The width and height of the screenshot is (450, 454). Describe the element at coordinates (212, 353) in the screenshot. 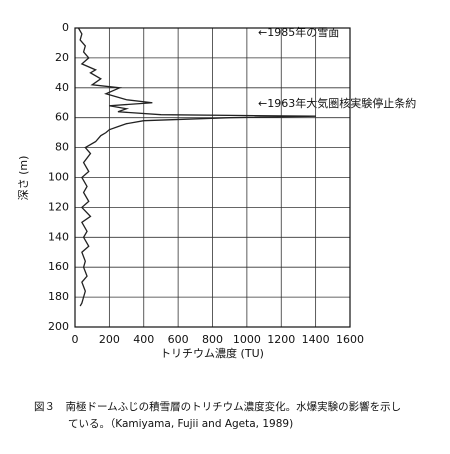

I see `x-axis-label: トリチウム濃度 (TU)` at that location.